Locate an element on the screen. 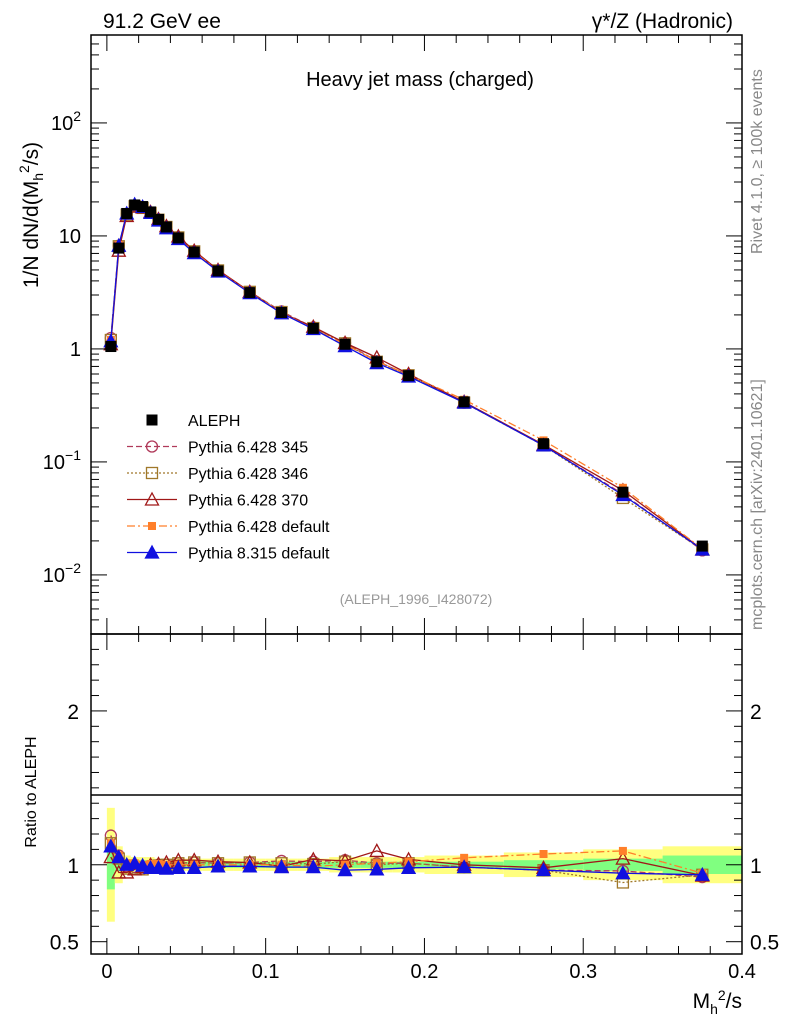  y-tick-label: 10⁻¹ is located at coordinates (62, 460).